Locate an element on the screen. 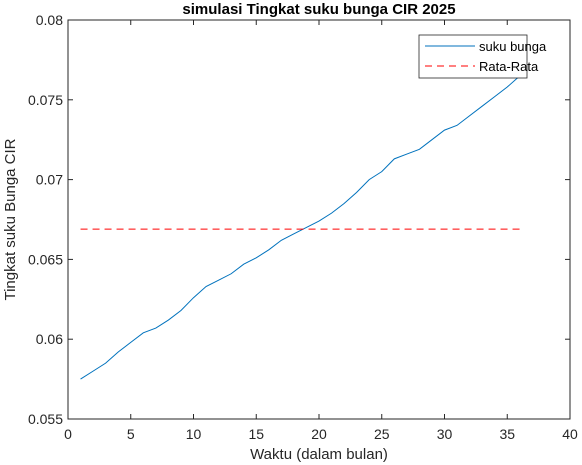  legend: suku bunga Rata-Rata is located at coordinates (482, 56).